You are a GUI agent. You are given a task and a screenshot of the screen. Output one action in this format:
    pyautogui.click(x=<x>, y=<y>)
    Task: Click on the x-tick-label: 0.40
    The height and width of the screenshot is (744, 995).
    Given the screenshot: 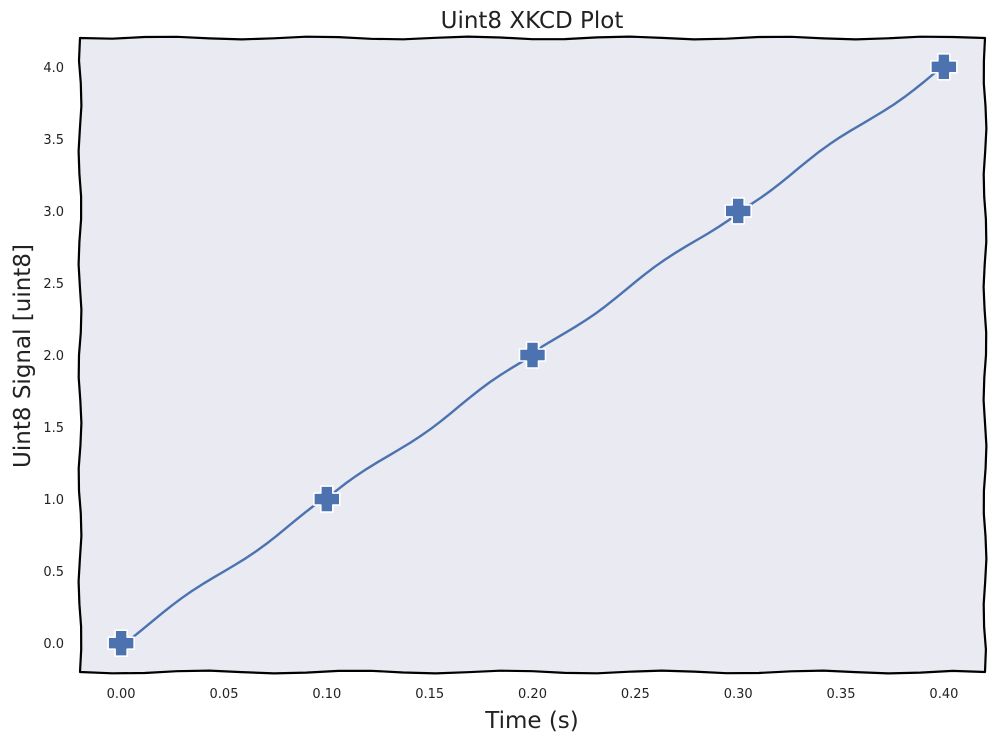 What is the action you would take?
    pyautogui.click(x=943, y=694)
    